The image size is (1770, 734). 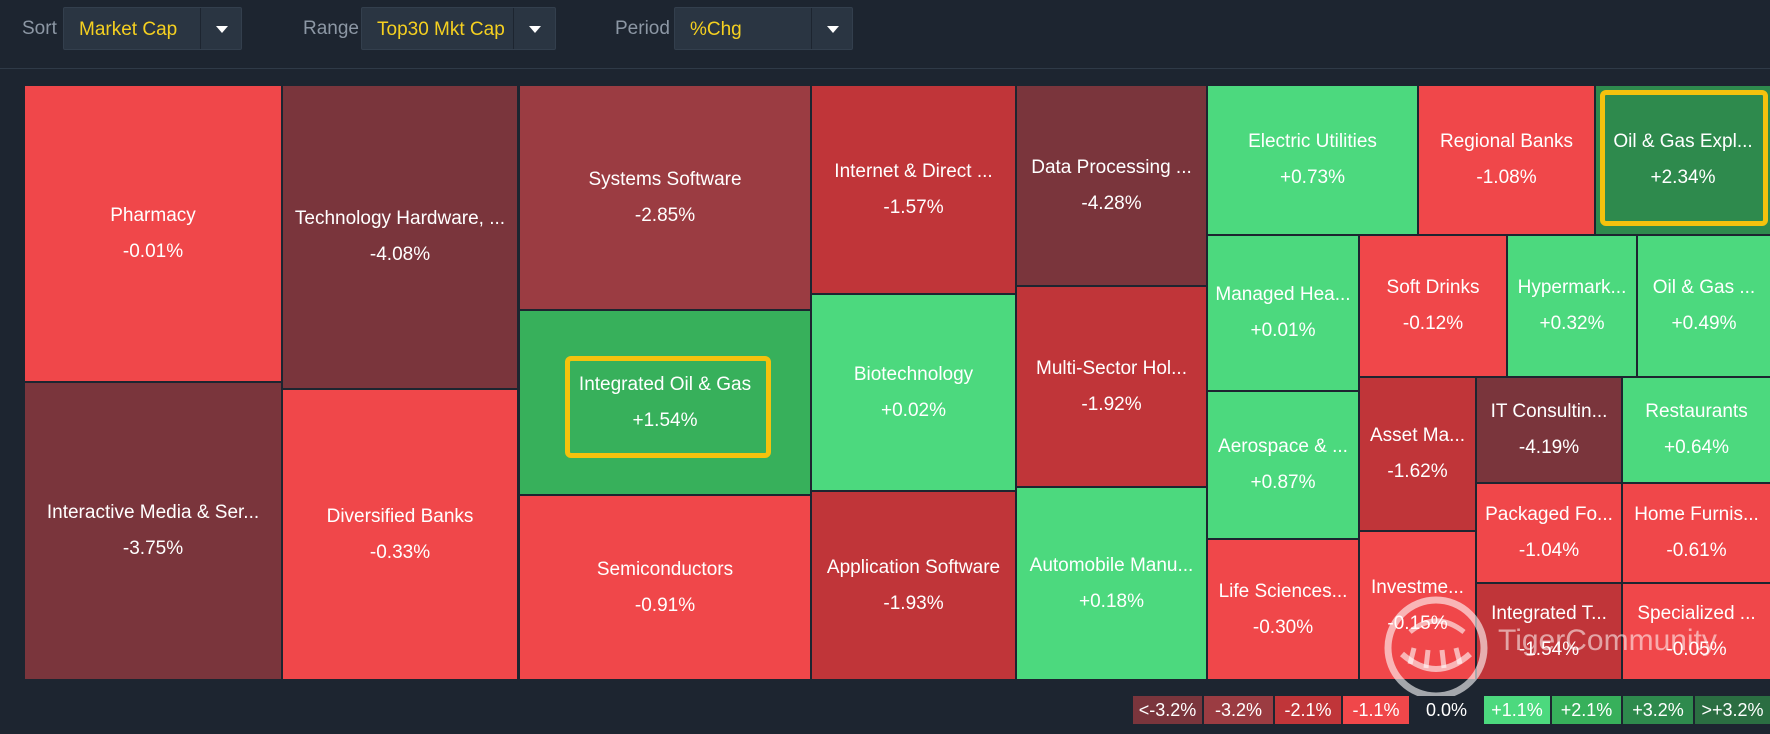 I want to click on tile-content: Oil & Gas Expl... +2.34%, so click(x=1683, y=160).